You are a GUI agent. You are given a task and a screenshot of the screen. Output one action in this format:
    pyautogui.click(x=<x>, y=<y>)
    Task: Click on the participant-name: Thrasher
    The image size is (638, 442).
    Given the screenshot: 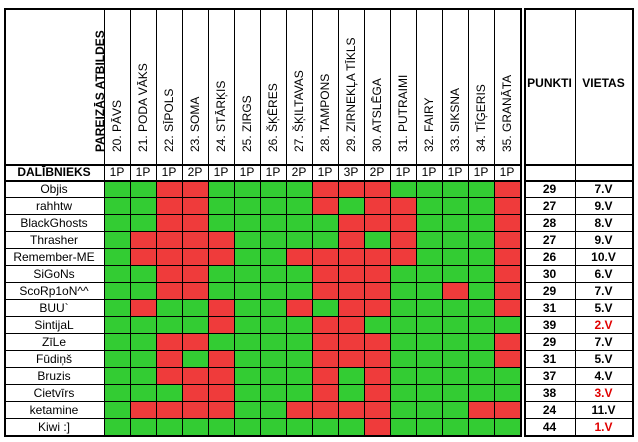 What is the action you would take?
    pyautogui.click(x=54, y=239)
    